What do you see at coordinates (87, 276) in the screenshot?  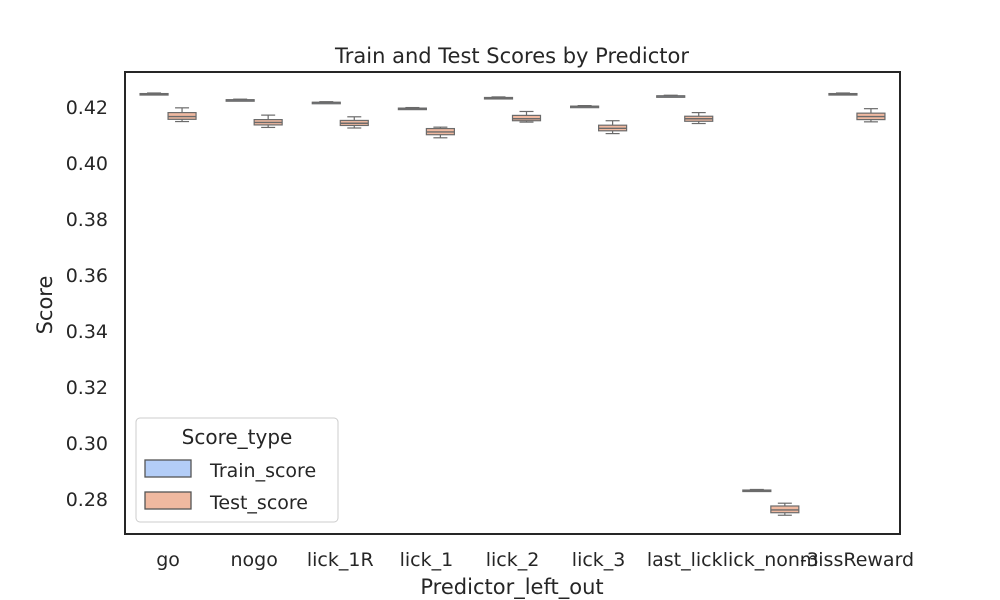 I see `y-tick-label: 0.36` at bounding box center [87, 276].